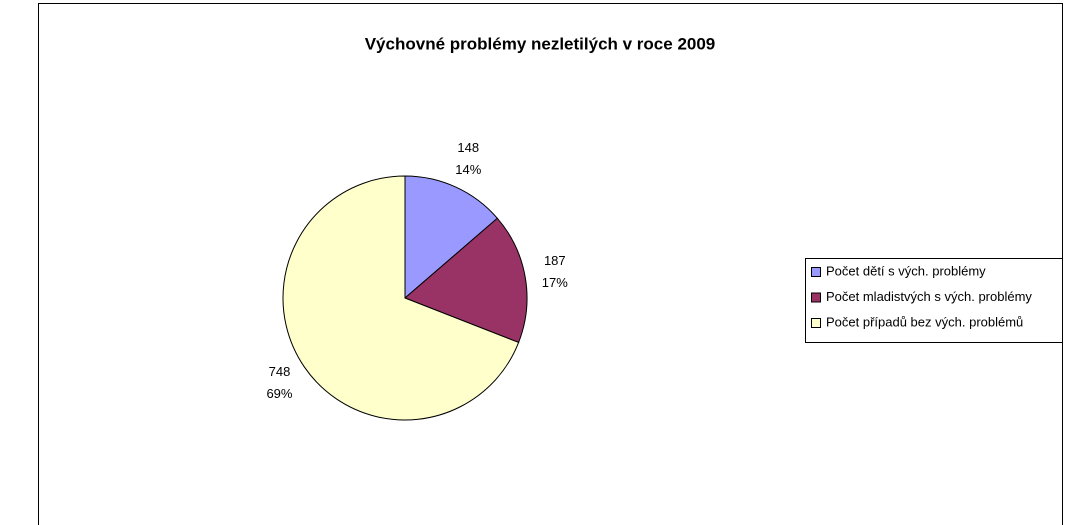 The width and height of the screenshot is (1065, 525). Describe the element at coordinates (906, 270) in the screenshot. I see `legend-label: Počet dětí s vých. problémy` at that location.